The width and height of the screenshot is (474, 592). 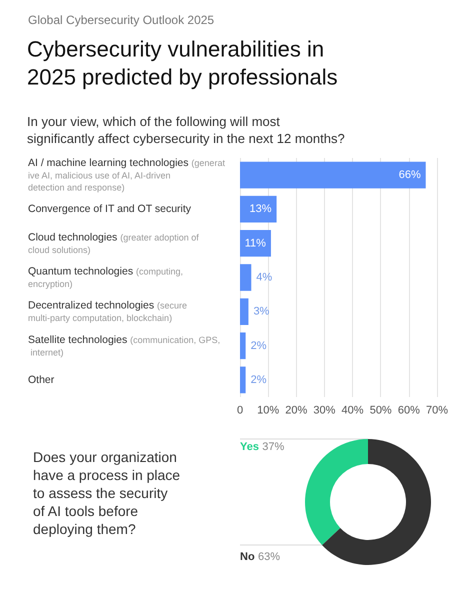 What do you see at coordinates (409, 175) in the screenshot?
I see `data-label: 66%` at bounding box center [409, 175].